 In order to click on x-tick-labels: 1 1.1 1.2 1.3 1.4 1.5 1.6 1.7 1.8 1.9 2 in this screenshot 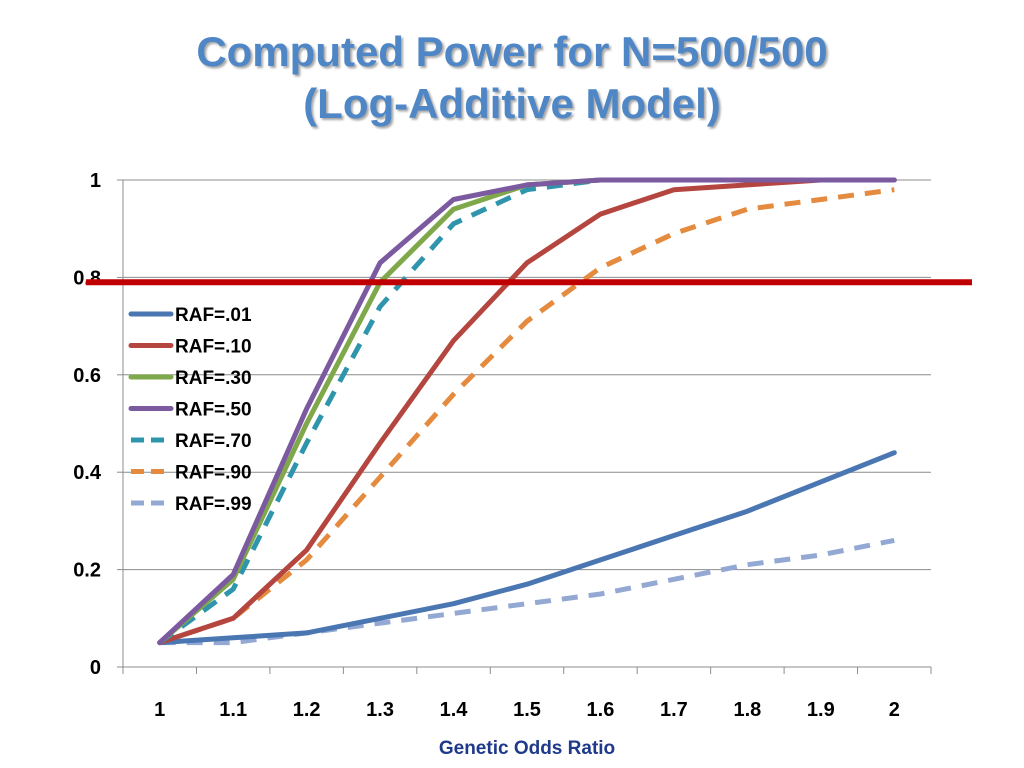, I will do `click(527, 710)`.